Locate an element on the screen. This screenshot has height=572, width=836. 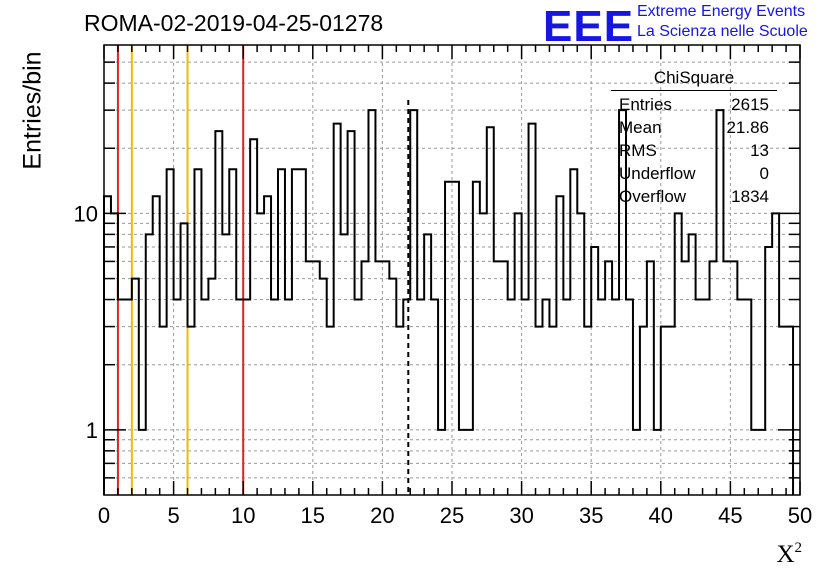
x-tick-label: 20 is located at coordinates (382, 515).